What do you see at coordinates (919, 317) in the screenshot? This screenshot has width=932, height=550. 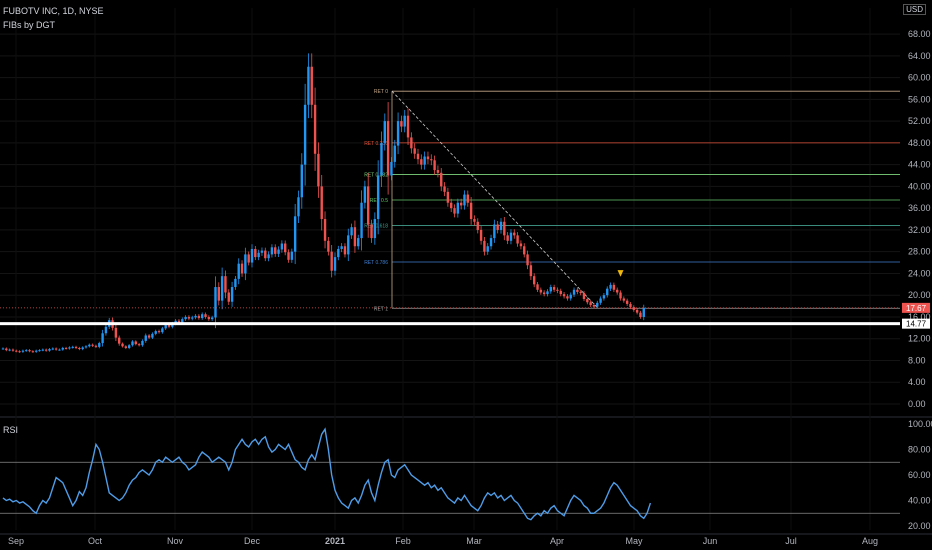 I see `price-tick-label: 16.00` at bounding box center [919, 317].